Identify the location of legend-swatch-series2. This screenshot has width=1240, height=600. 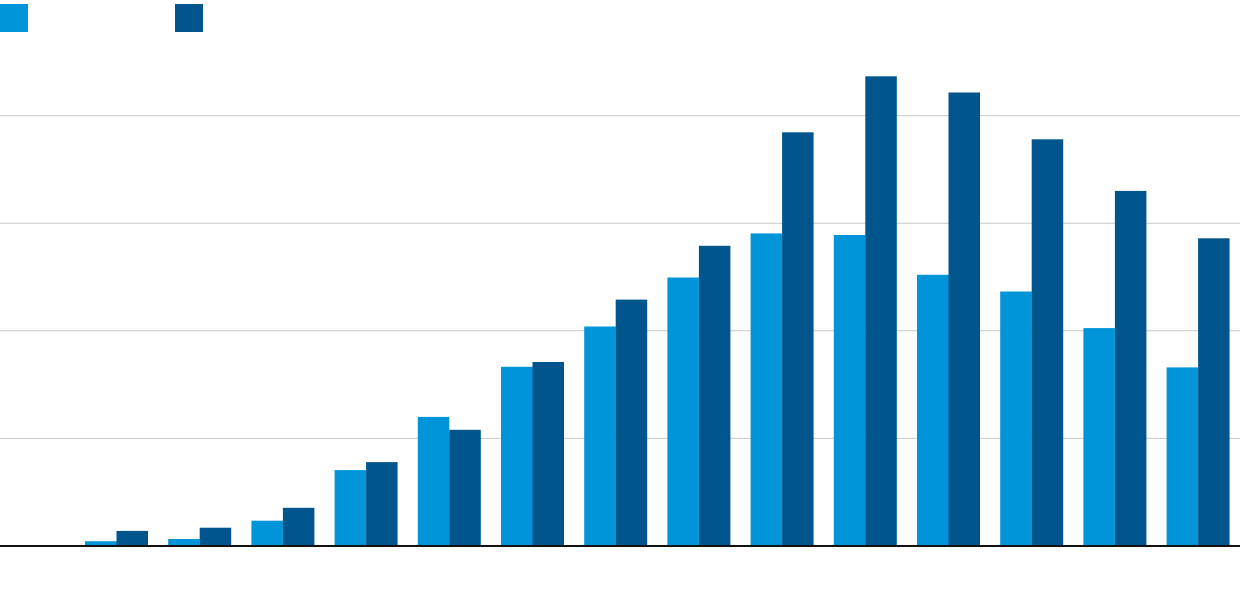
(189, 18).